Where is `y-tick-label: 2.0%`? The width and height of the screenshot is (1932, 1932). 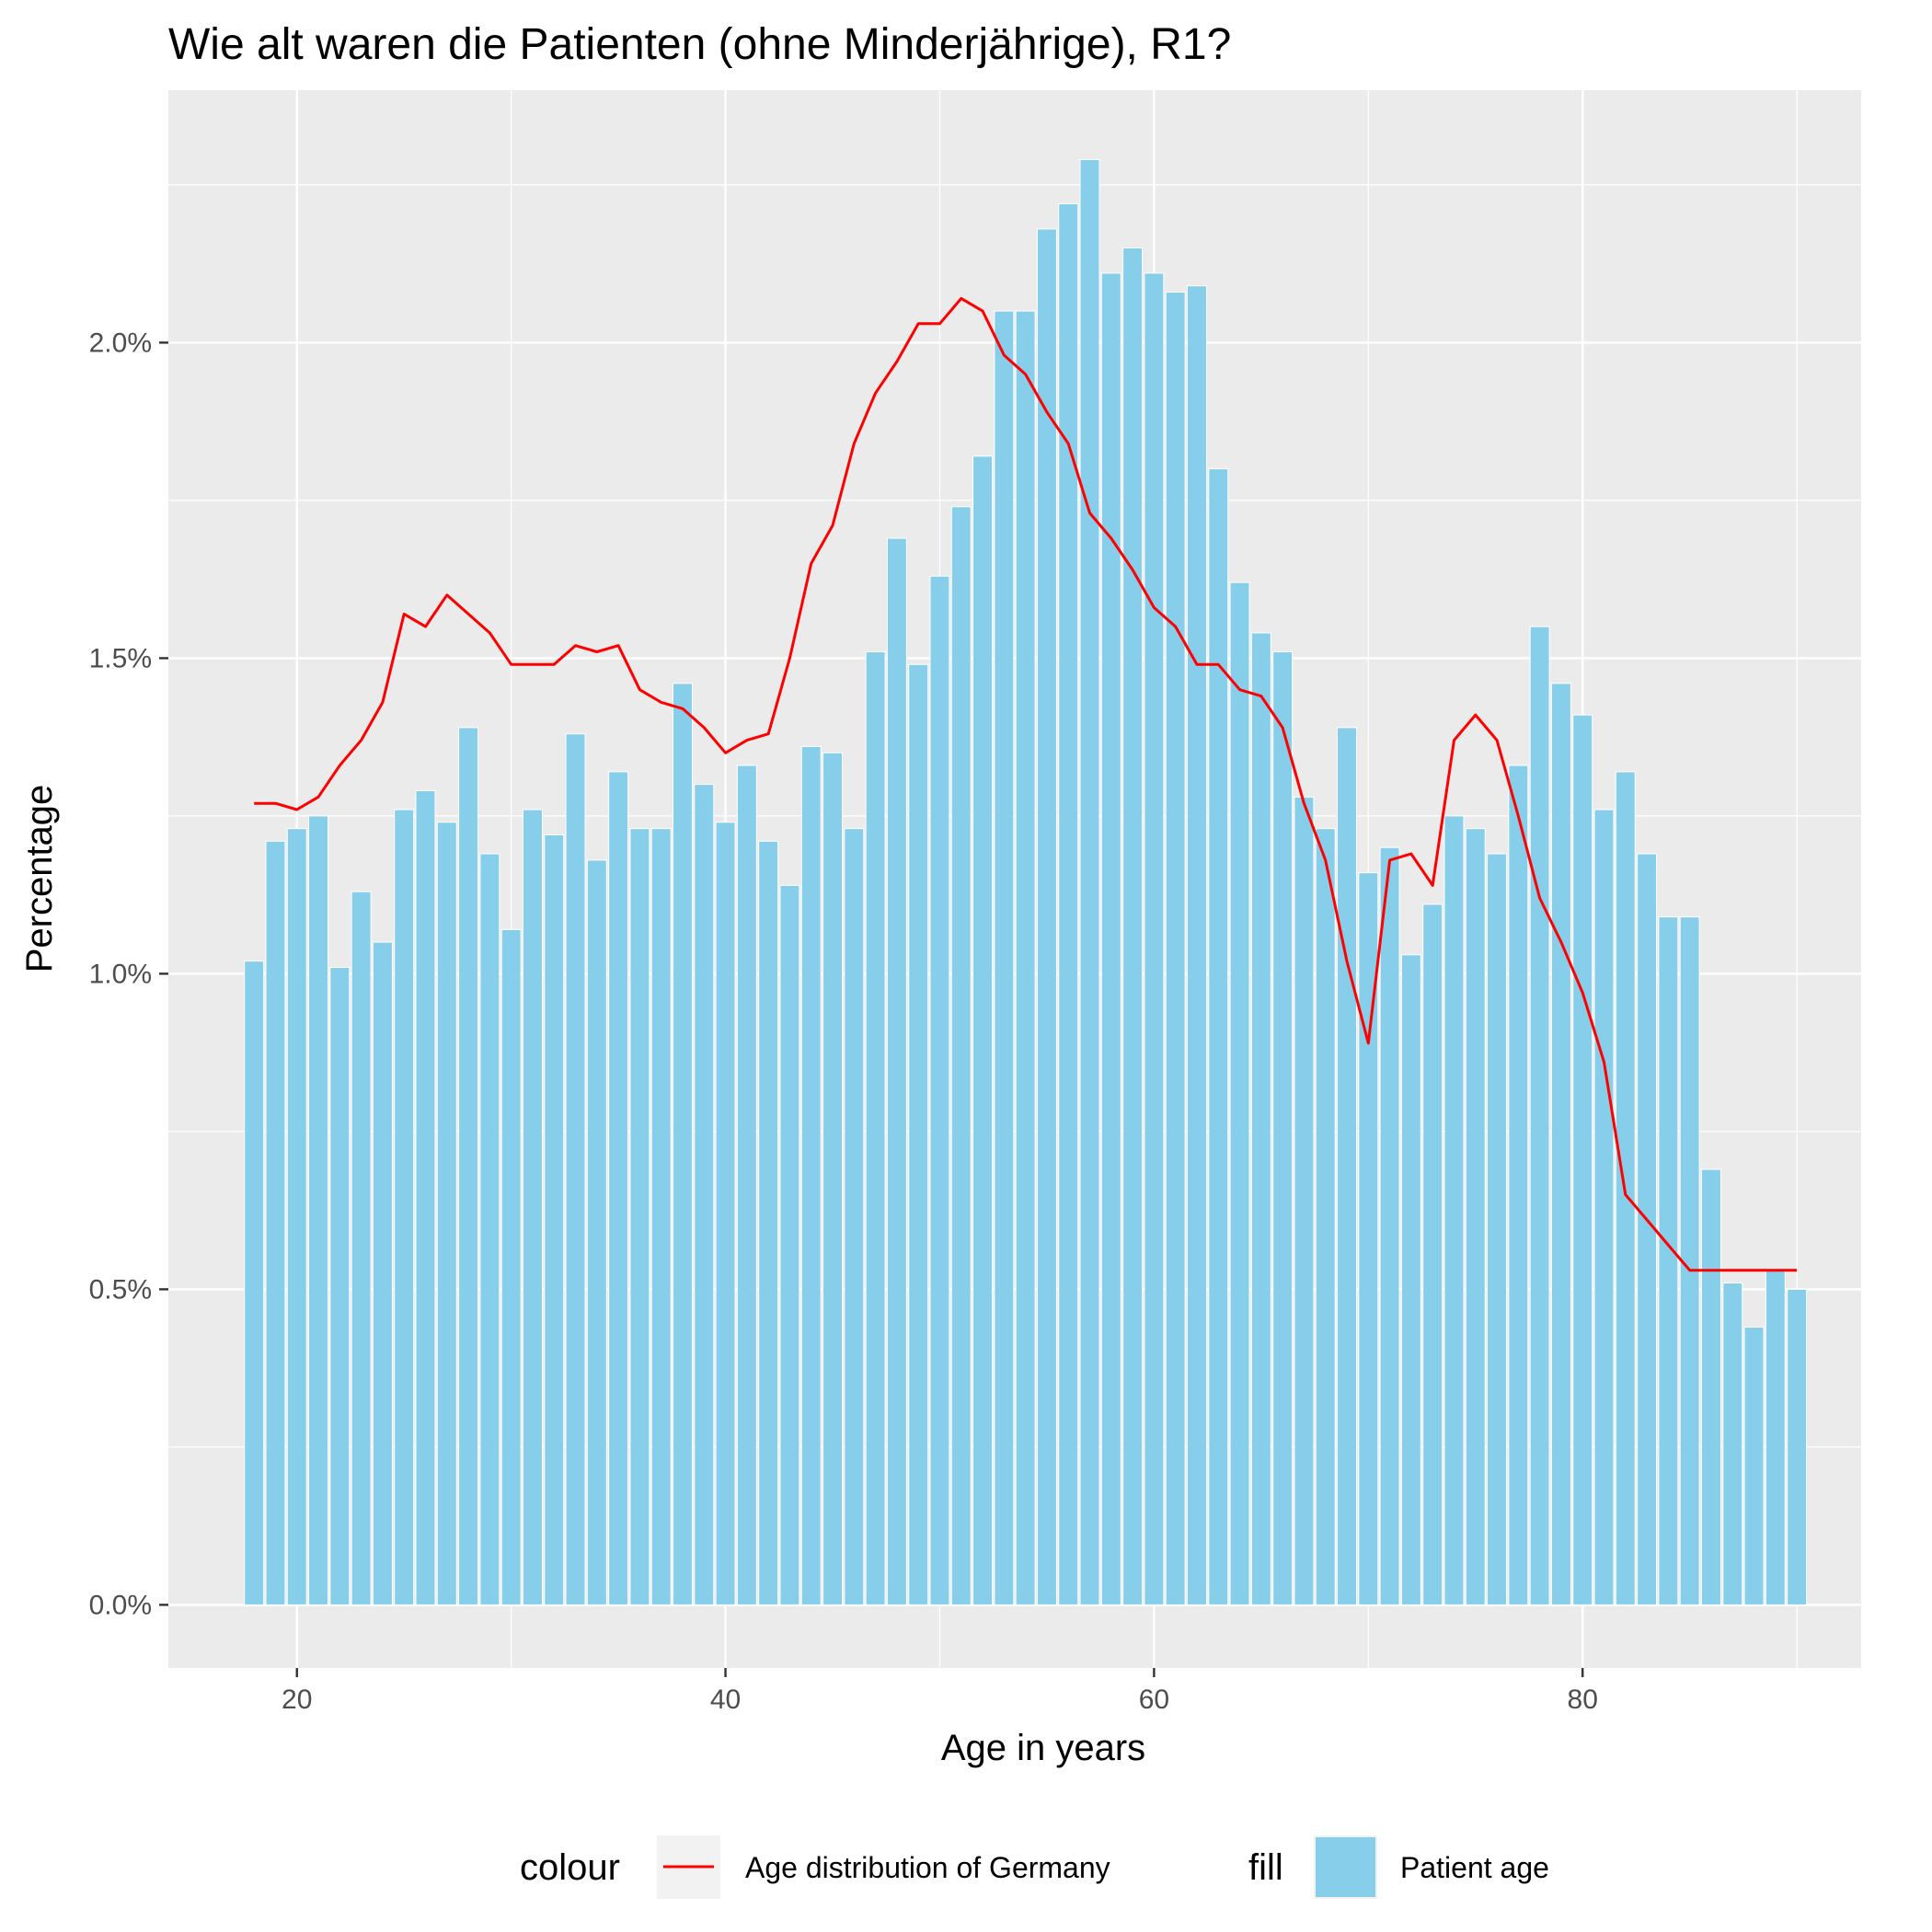 y-tick-label: 2.0% is located at coordinates (120, 343).